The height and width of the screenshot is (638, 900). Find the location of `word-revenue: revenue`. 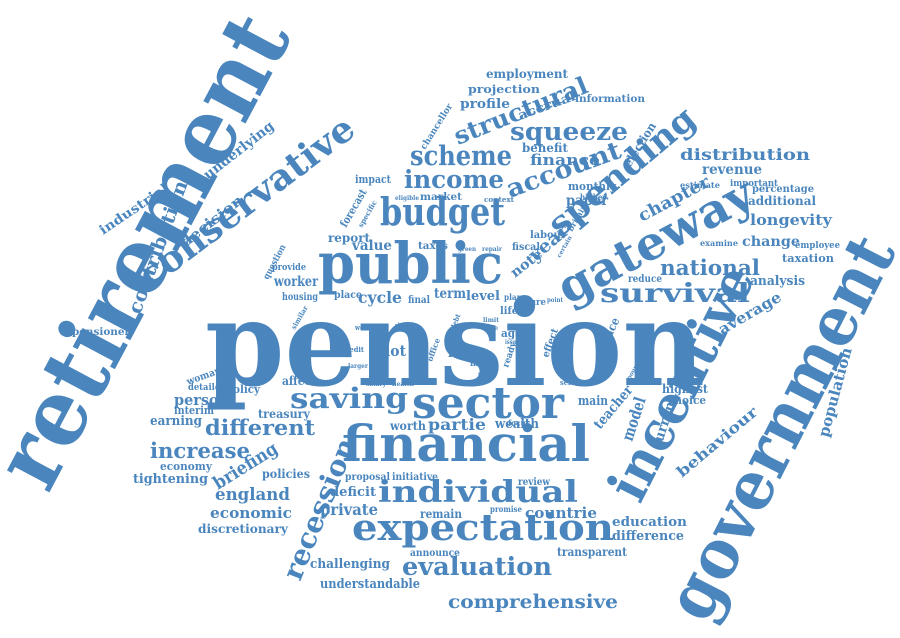

word-revenue: revenue is located at coordinates (732, 170).